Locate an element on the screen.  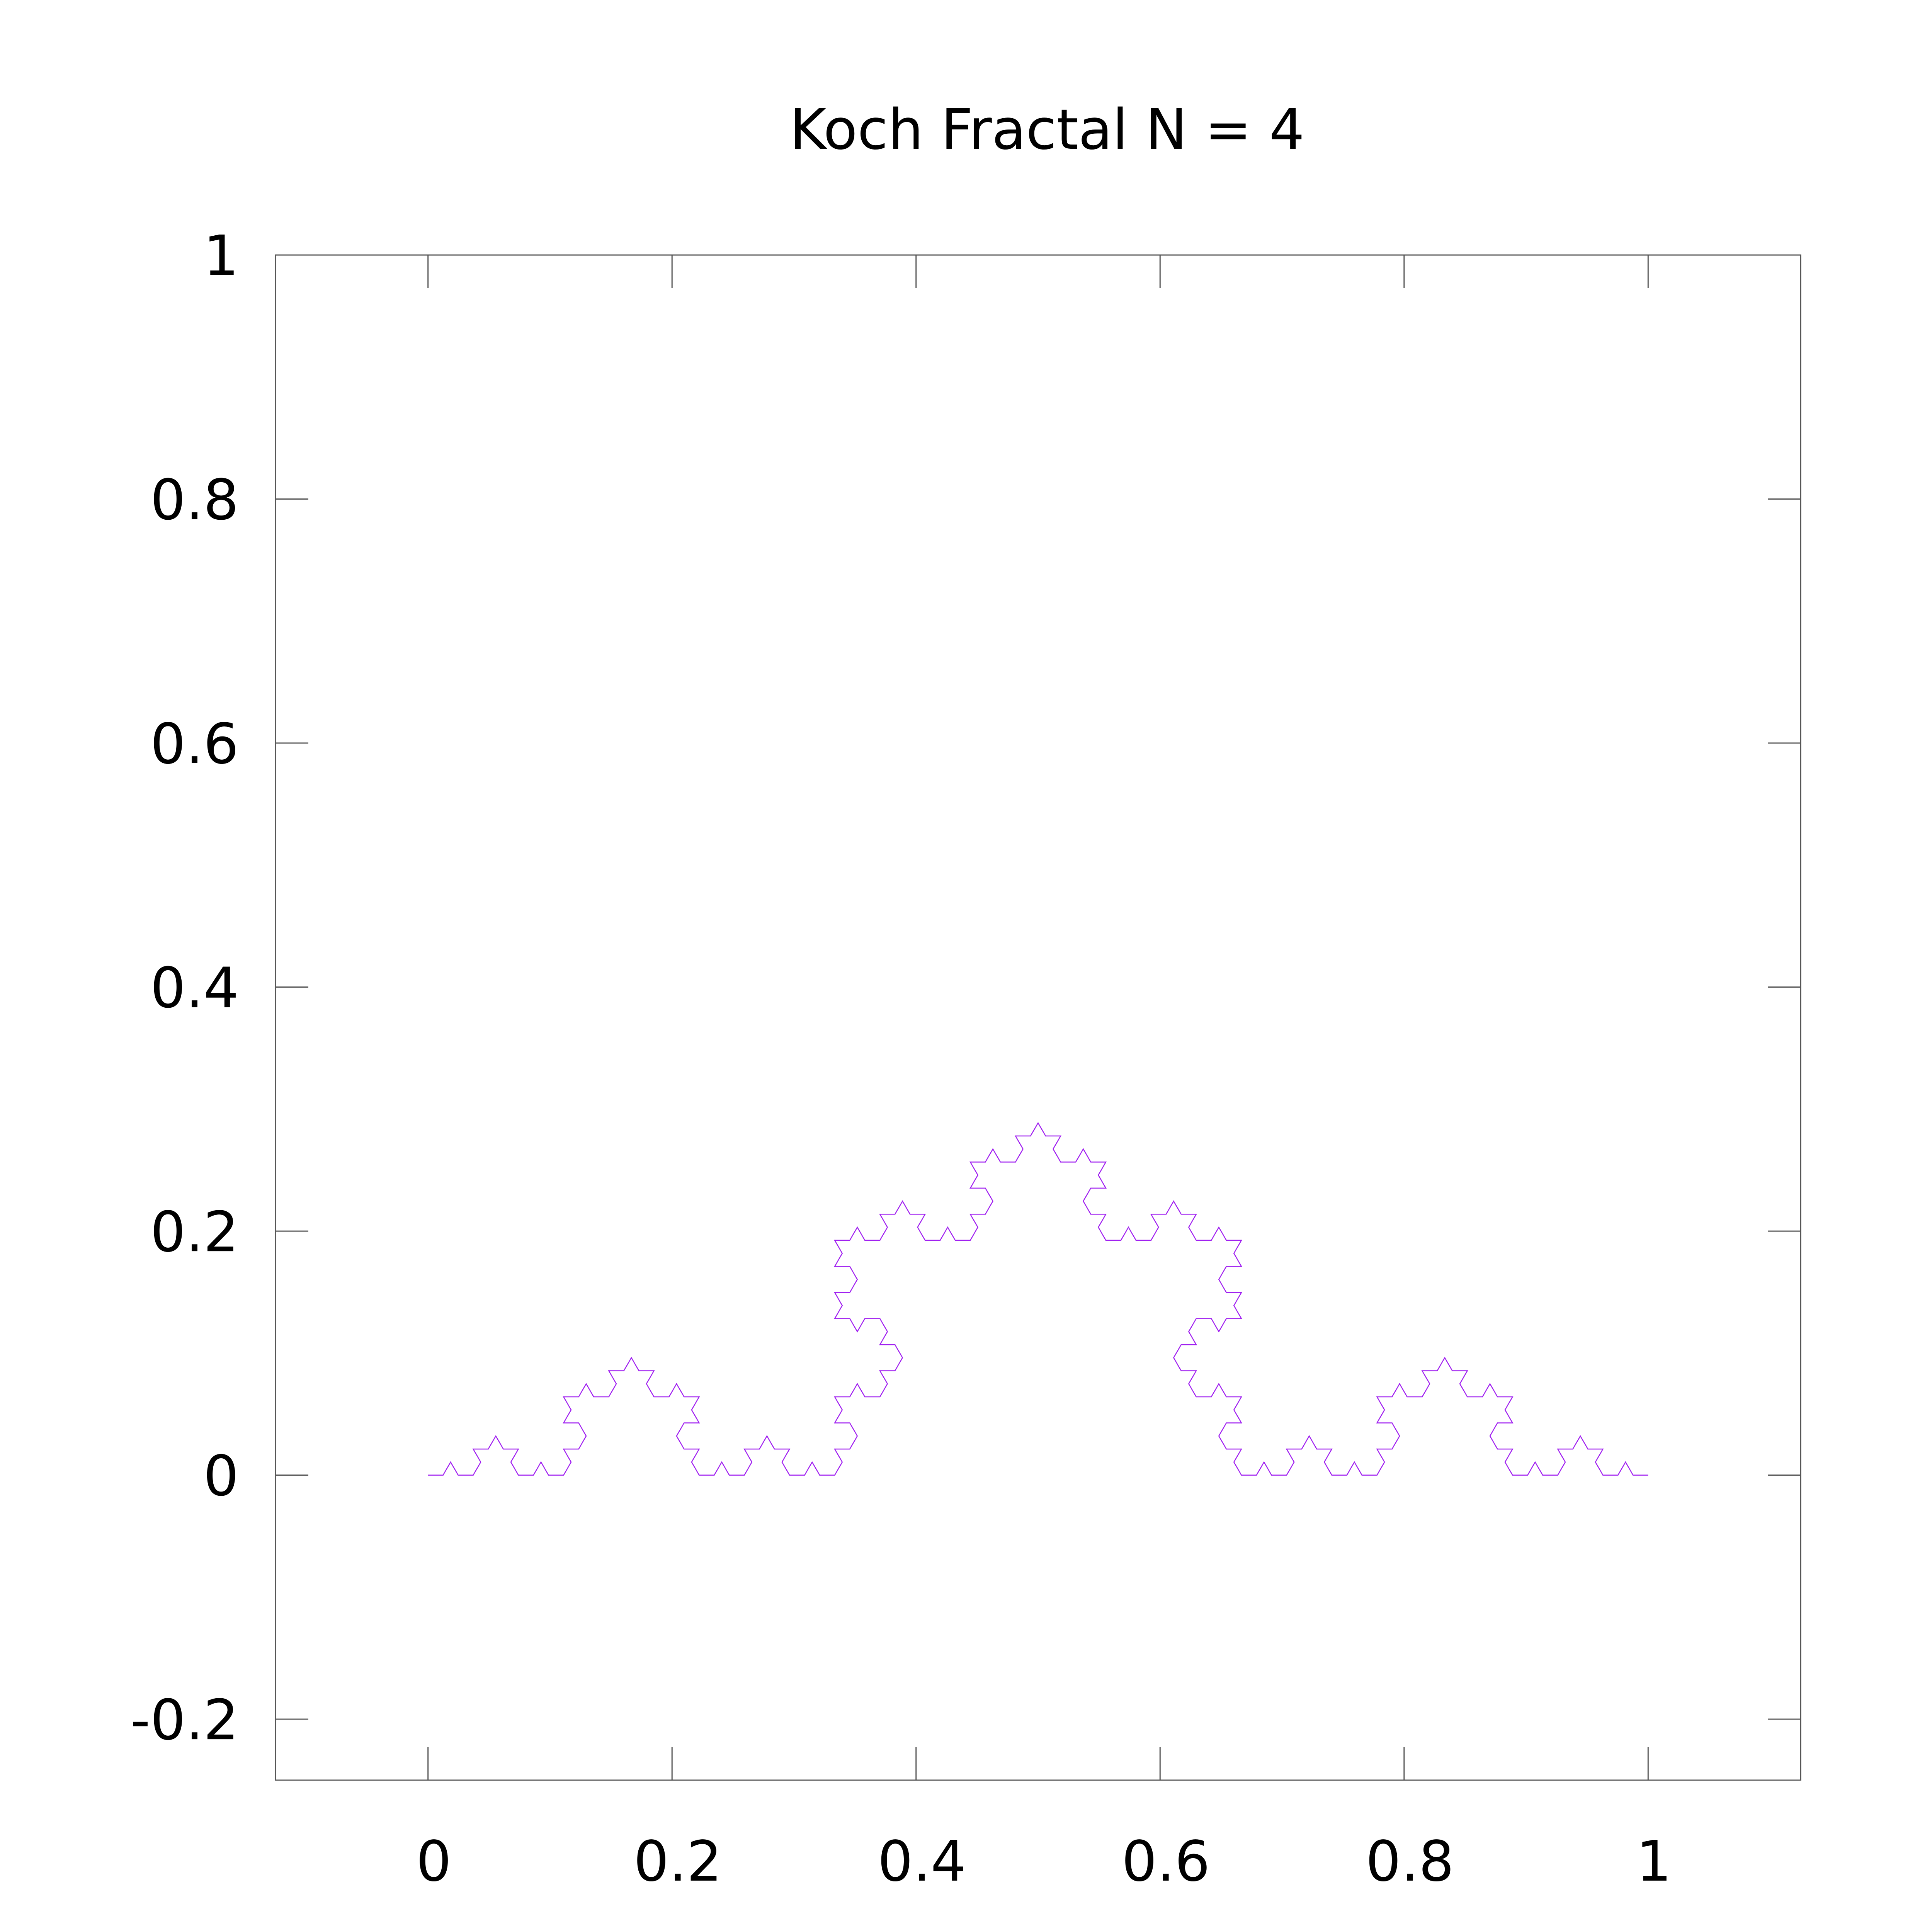
y-tick-label: 0.6 is located at coordinates (194, 744).